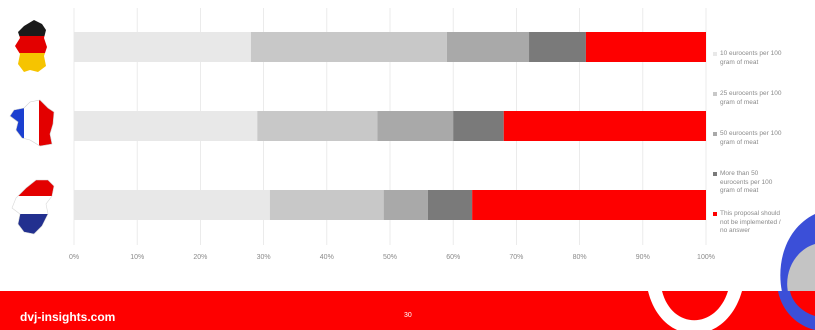  What do you see at coordinates (735, 230) in the screenshot?
I see `legend-label-line: no answer` at bounding box center [735, 230].